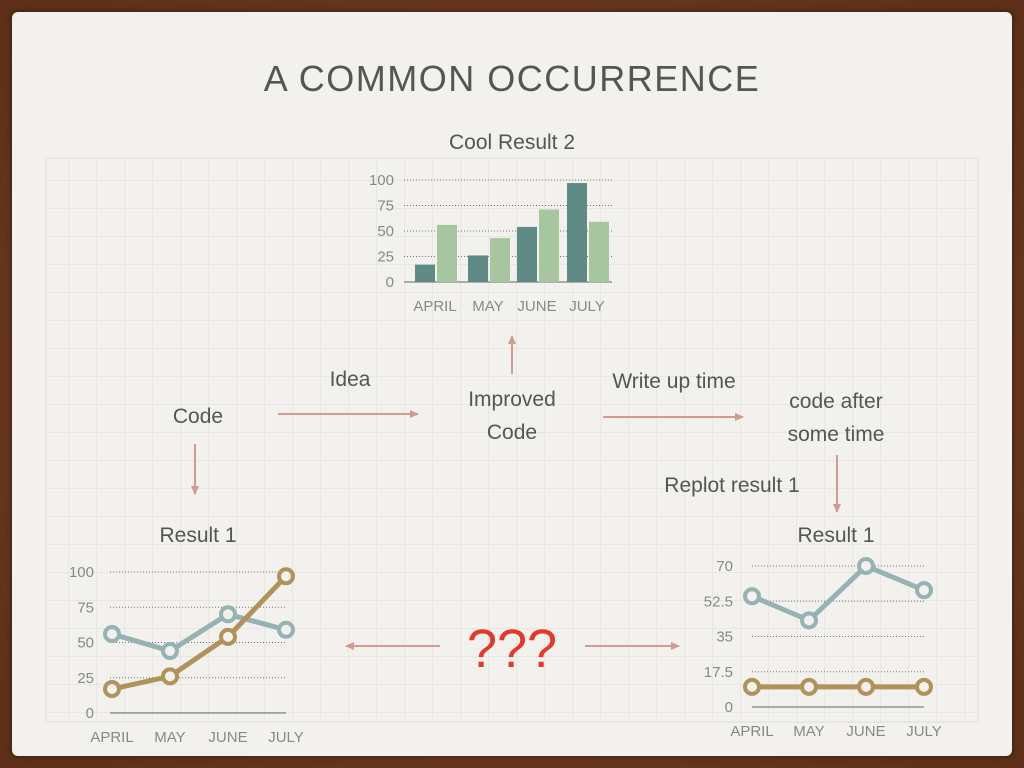  I want to click on chart-cool-result-2: Cool Result 2 0 25 50 75 100 APRIL MAY JUNE JULY, so click(490, 223).